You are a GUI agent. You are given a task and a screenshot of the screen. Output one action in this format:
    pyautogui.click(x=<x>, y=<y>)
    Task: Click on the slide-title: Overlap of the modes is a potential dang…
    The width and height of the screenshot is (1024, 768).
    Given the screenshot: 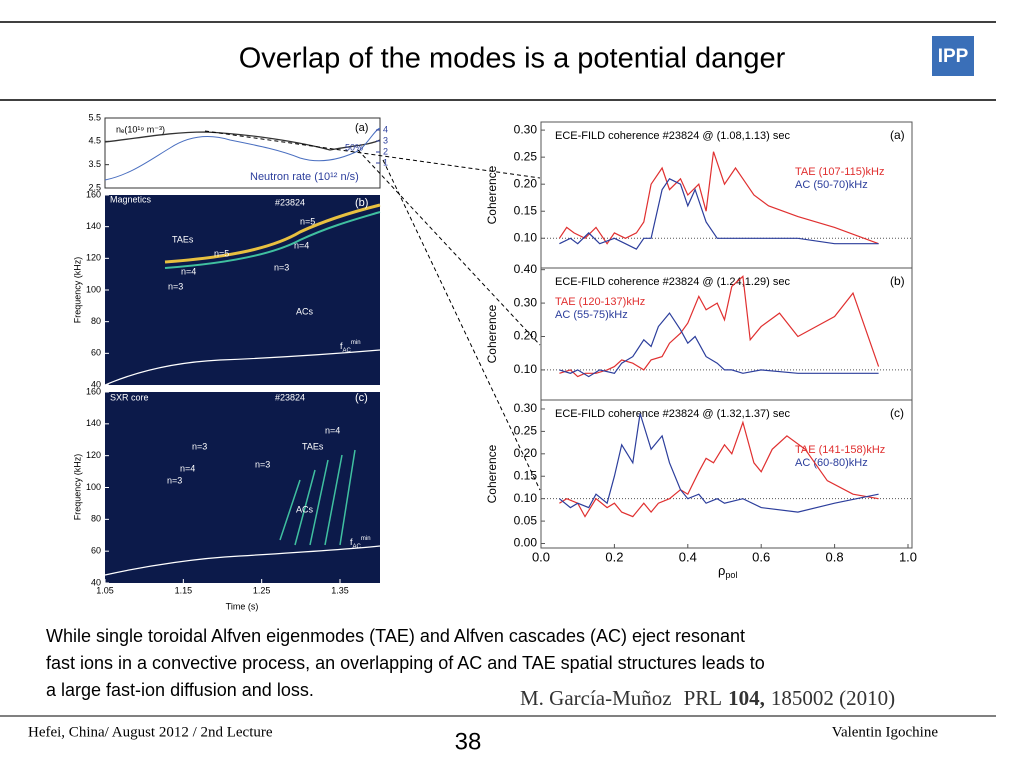 What is the action you would take?
    pyautogui.click(x=512, y=59)
    